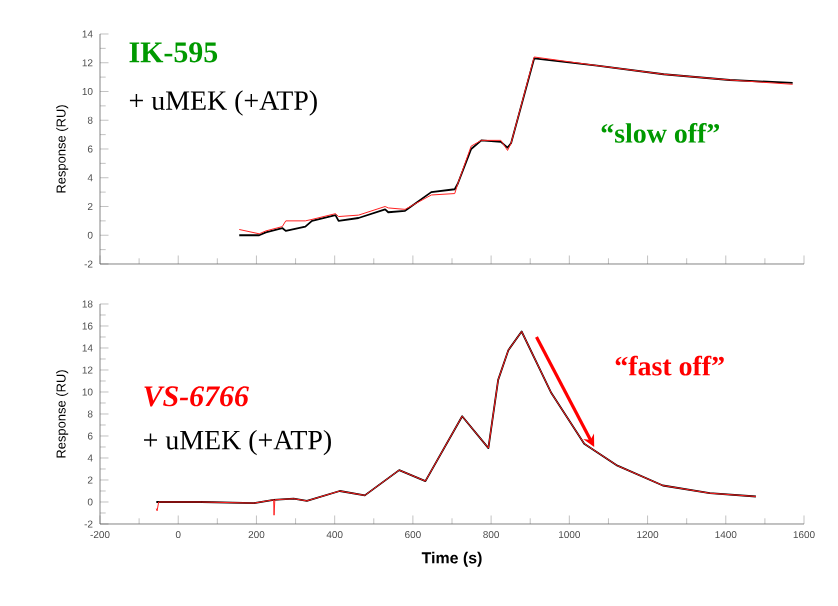 This screenshot has width=838, height=606. I want to click on annotation: “fast off”, so click(669, 365).